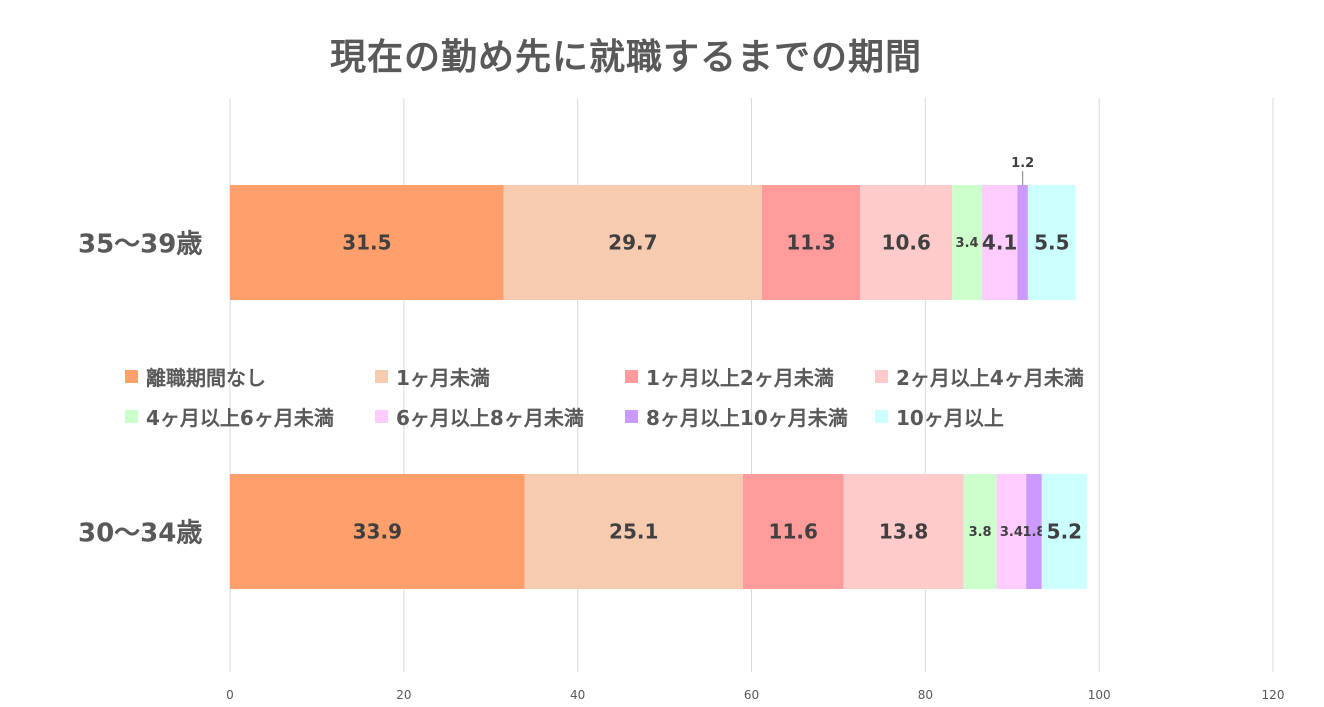 The width and height of the screenshot is (1324, 707). What do you see at coordinates (206, 378) in the screenshot?
I see `legend-label: 離職期間なし` at bounding box center [206, 378].